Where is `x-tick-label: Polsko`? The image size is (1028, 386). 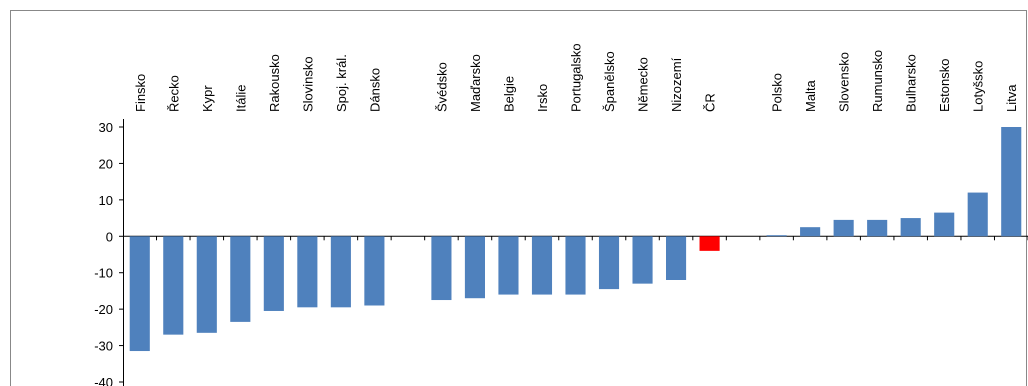
x-tick-label: Polsko is located at coordinates (777, 92).